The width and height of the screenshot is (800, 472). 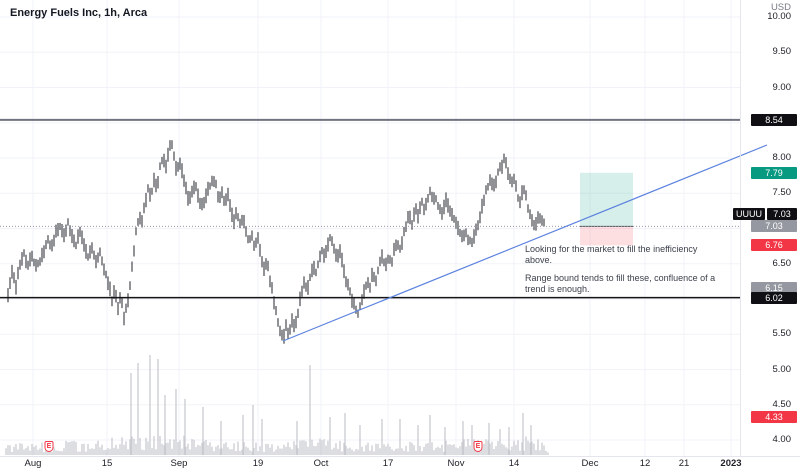 I want to click on annotation-line: above., so click(x=539, y=260).